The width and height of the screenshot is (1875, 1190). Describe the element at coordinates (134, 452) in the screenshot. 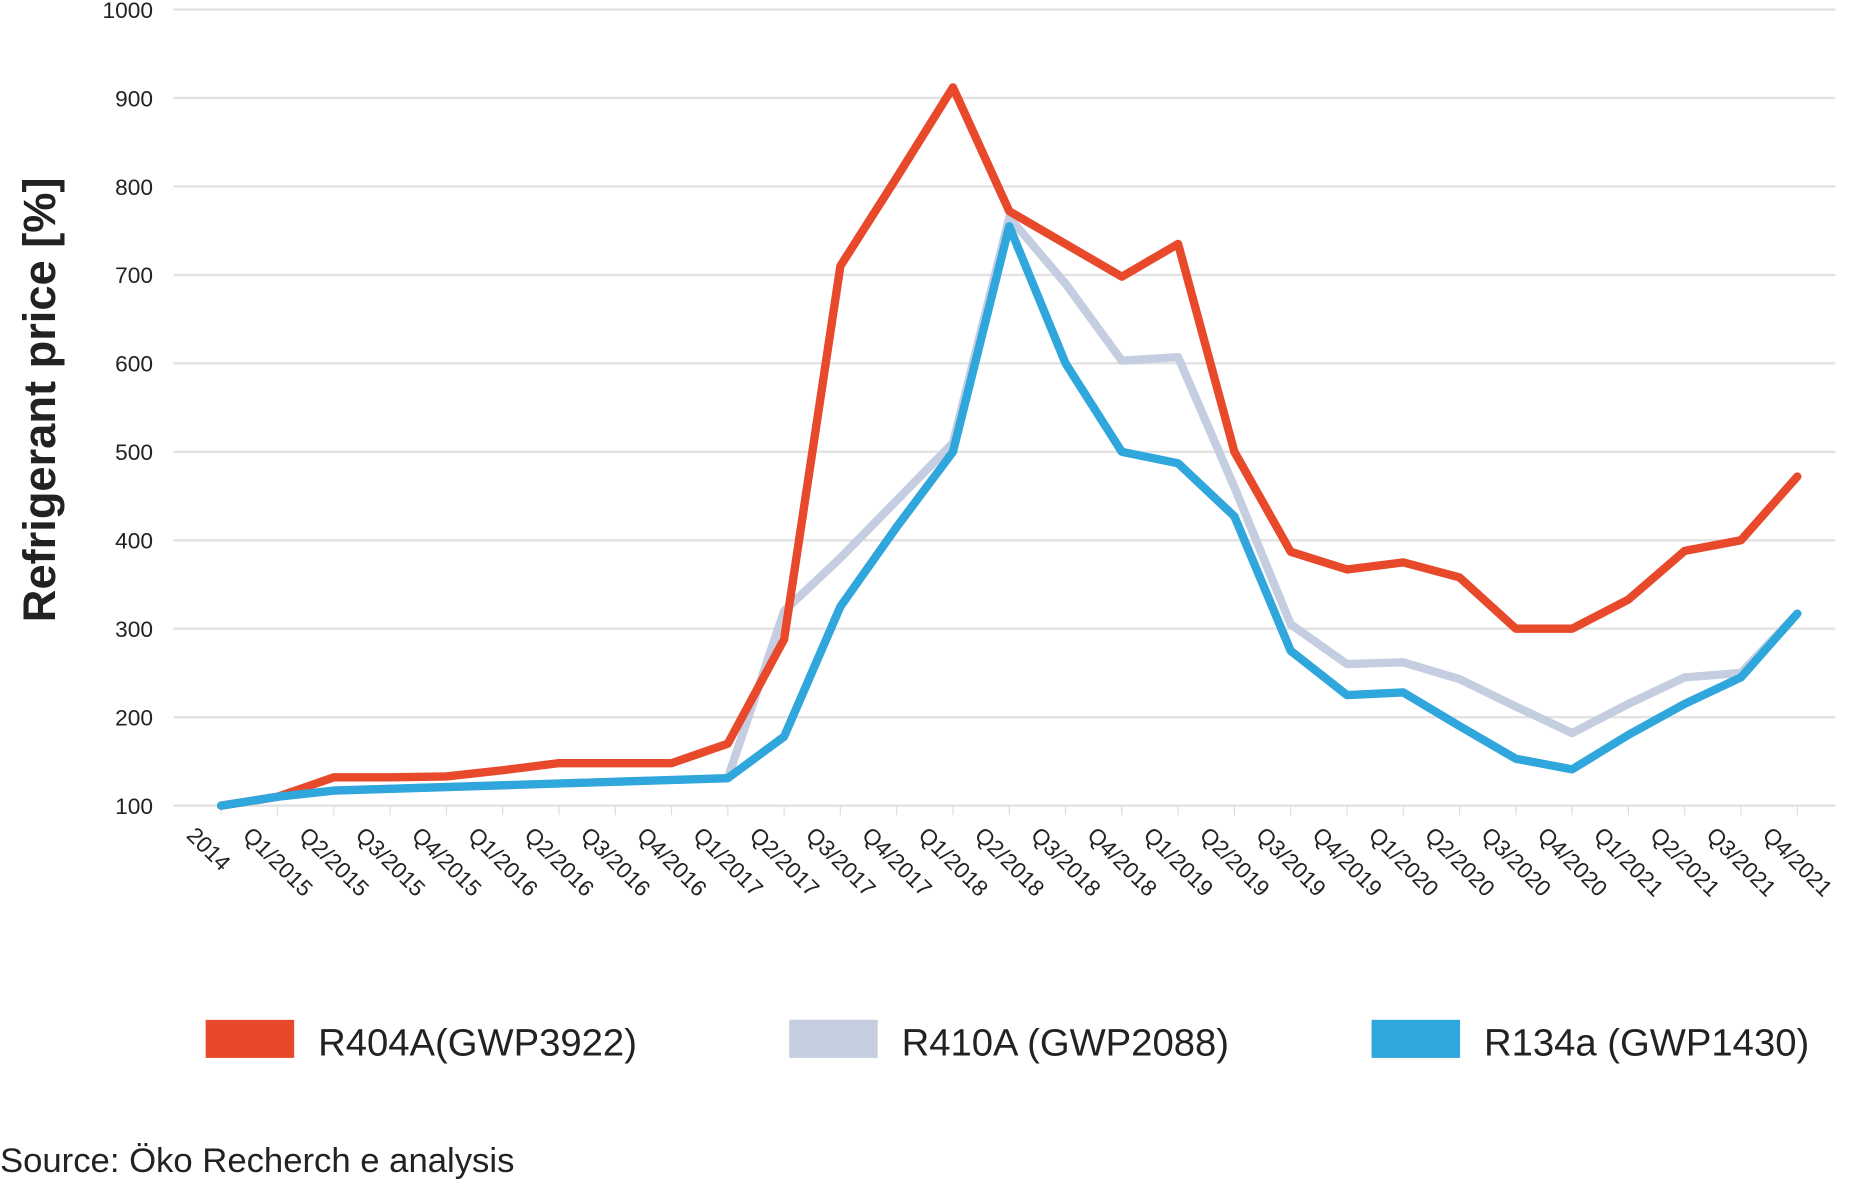

I see `y-tick-label: 500` at that location.